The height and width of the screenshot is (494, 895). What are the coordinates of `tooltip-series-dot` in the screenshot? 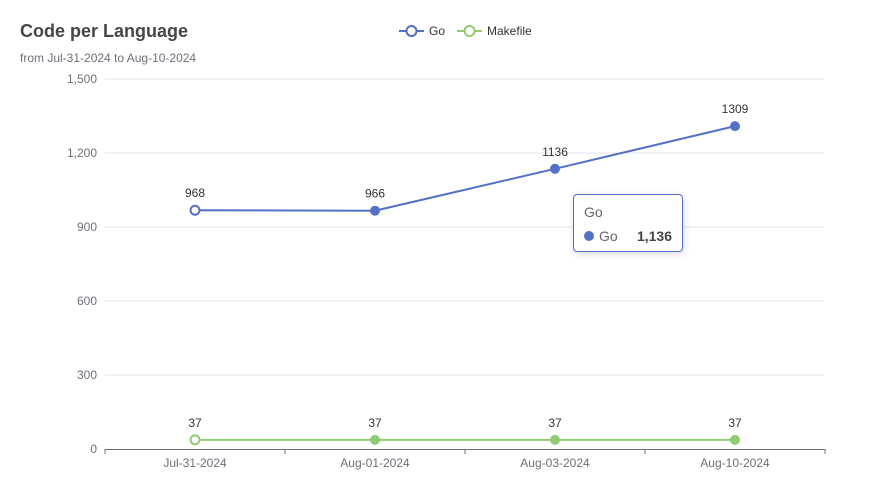 It's located at (589, 236).